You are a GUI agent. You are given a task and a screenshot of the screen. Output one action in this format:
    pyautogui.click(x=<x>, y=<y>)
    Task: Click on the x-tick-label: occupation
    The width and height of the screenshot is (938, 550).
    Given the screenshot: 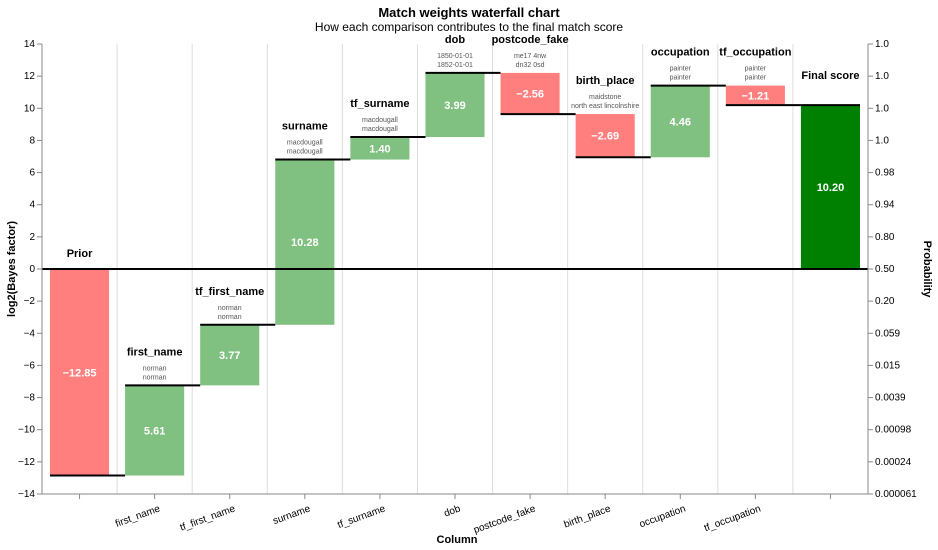 What is the action you would take?
    pyautogui.click(x=662, y=516)
    